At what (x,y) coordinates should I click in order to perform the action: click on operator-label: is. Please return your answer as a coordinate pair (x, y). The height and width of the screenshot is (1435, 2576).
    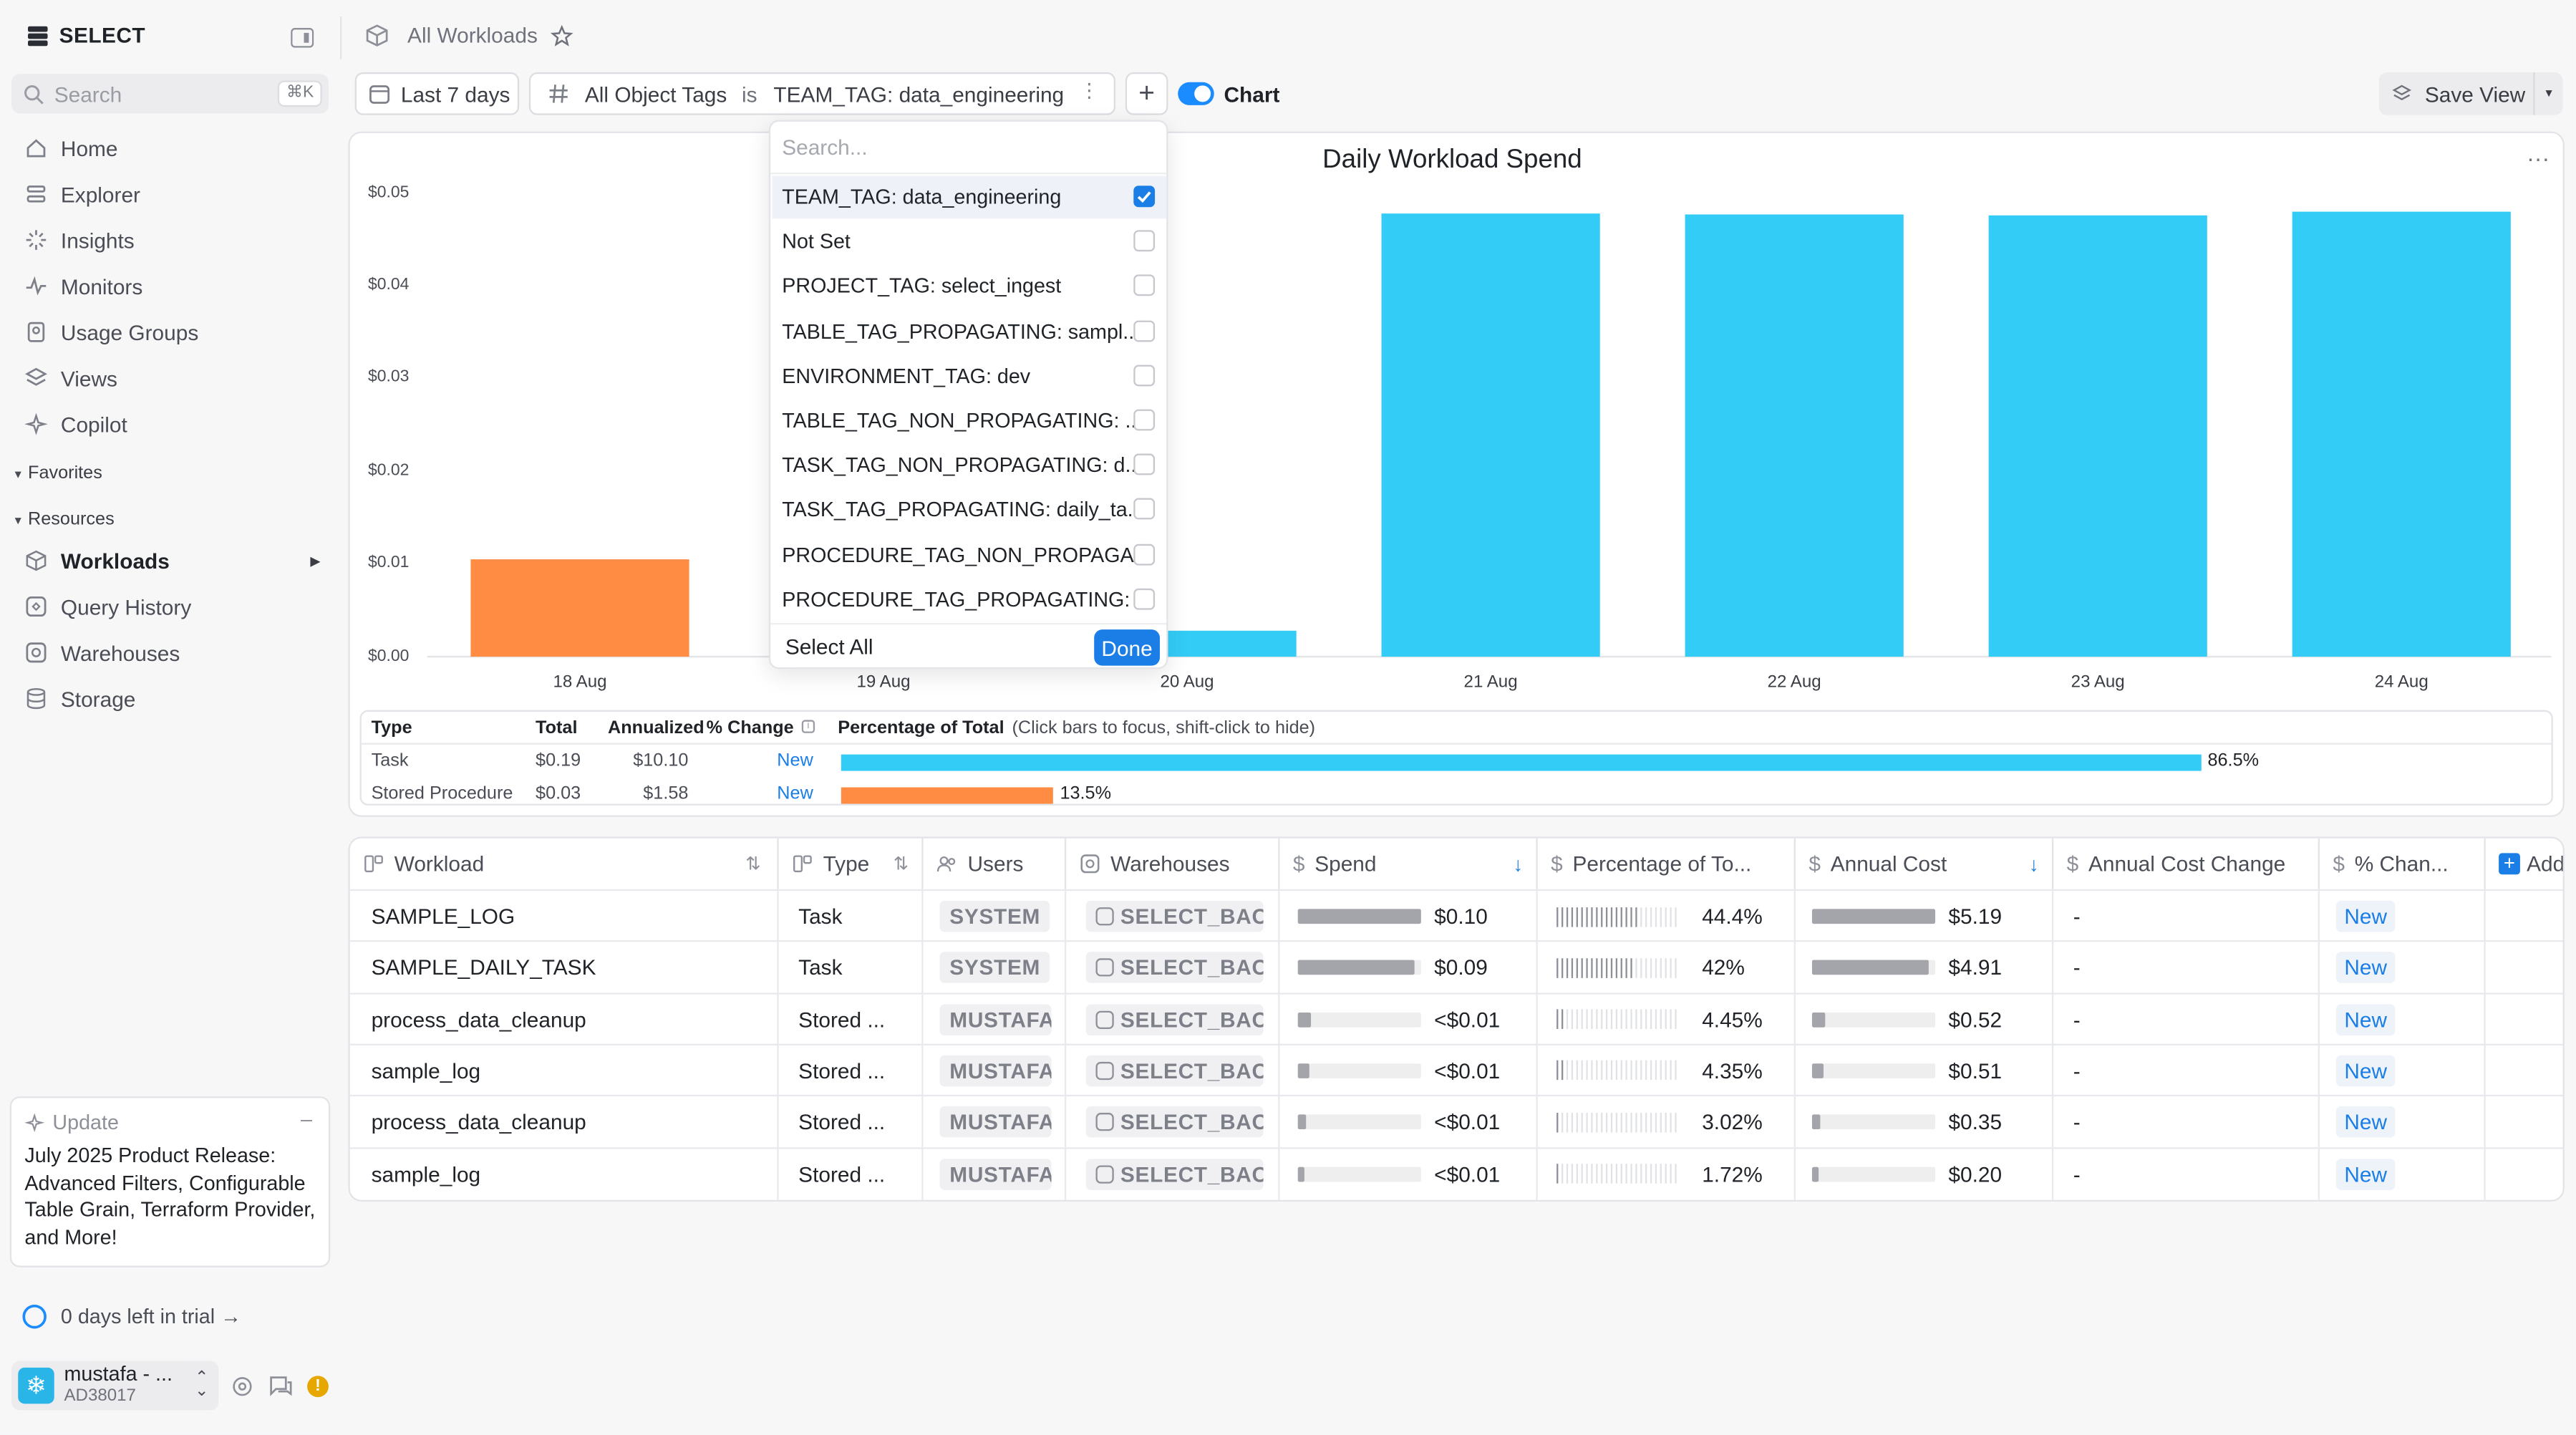
    Looking at the image, I should click on (749, 94).